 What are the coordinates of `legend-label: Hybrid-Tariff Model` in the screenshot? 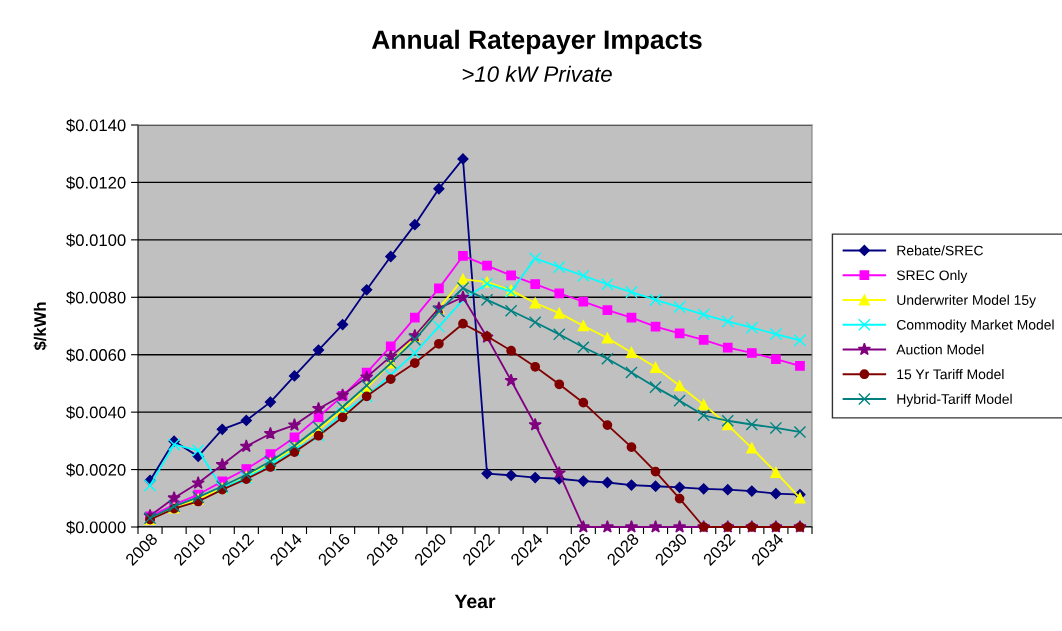 It's located at (954, 400).